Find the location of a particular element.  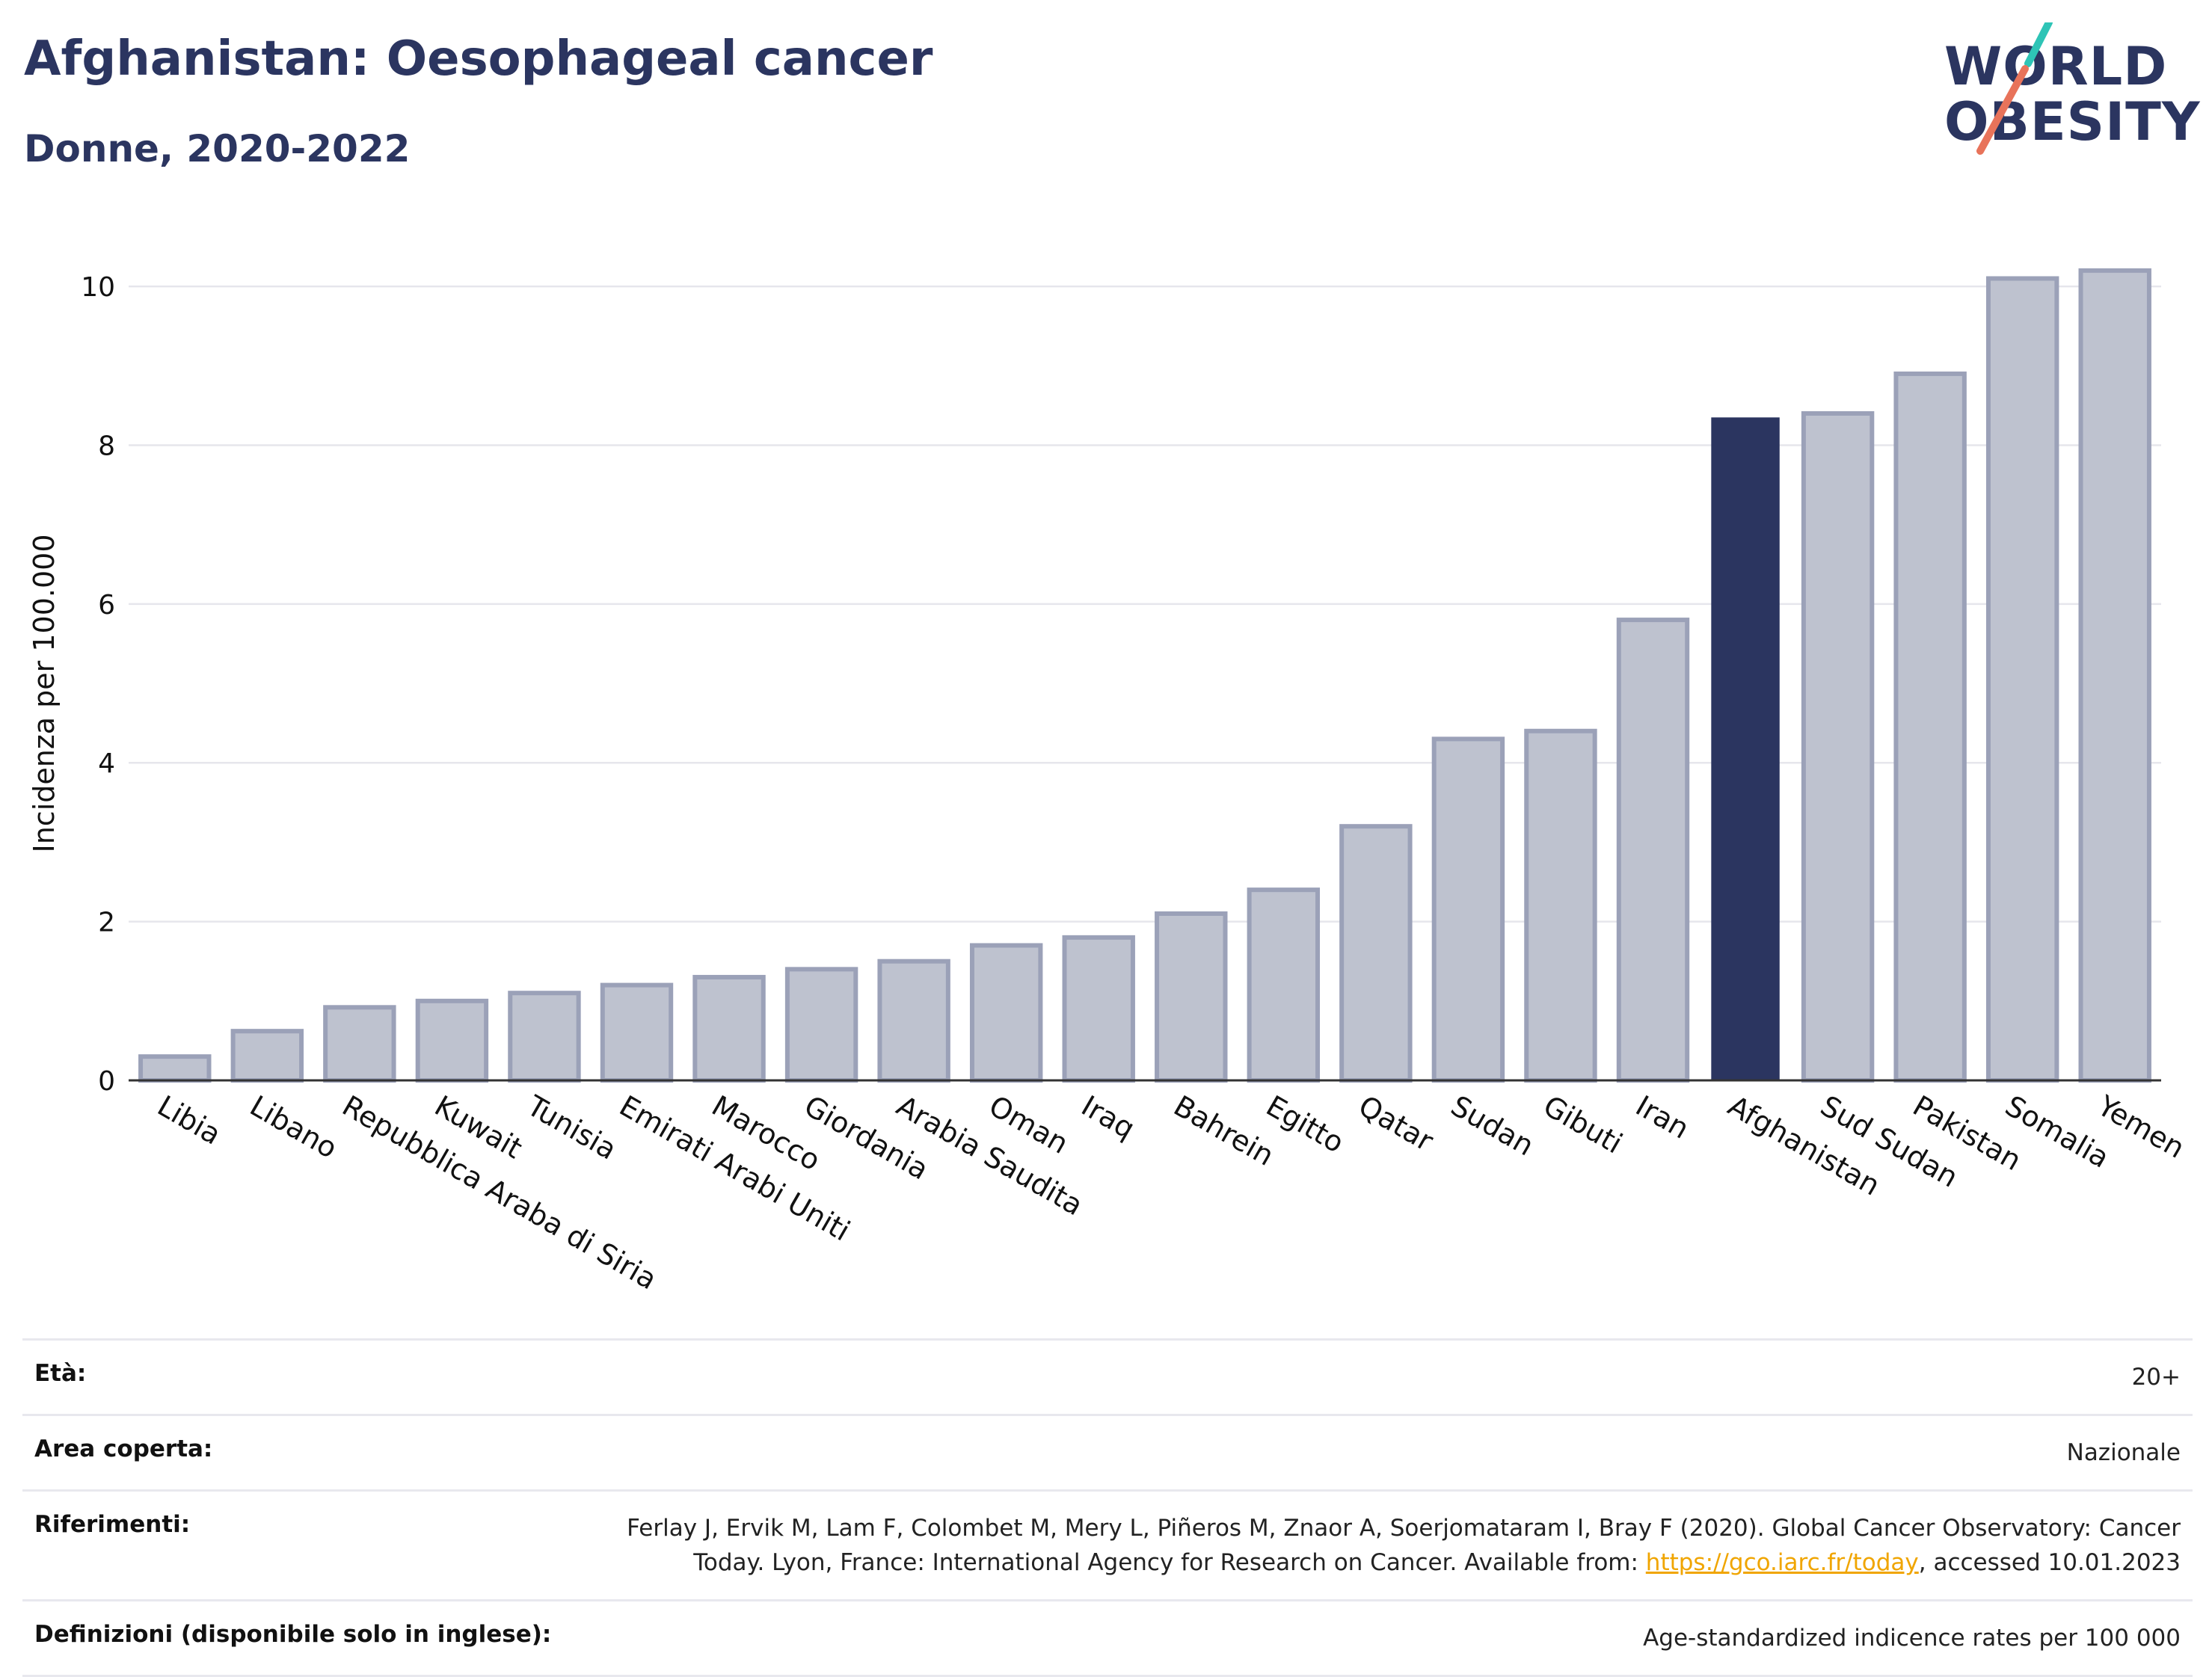

y-tick-label: 6 is located at coordinates (106, 605).